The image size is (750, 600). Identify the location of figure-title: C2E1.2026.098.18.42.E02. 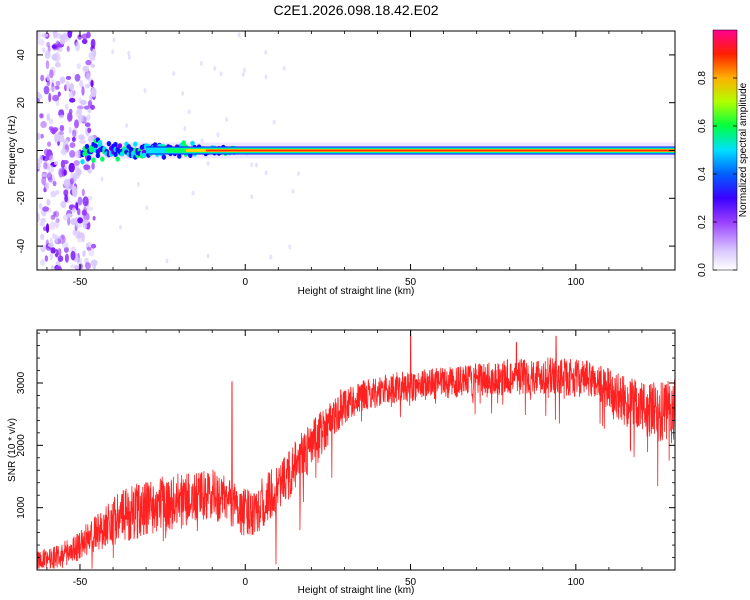
(356, 10).